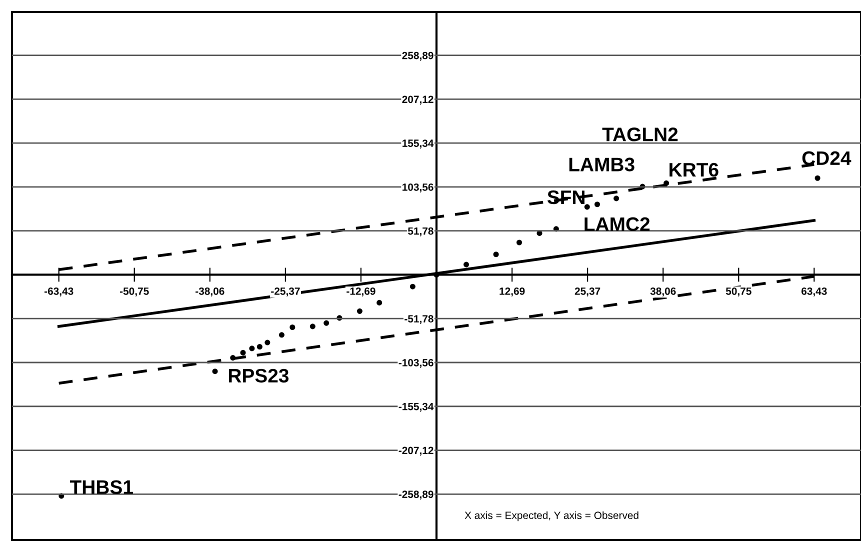 The width and height of the screenshot is (861, 542). I want to click on y-tick-label: -51,78, so click(419, 319).